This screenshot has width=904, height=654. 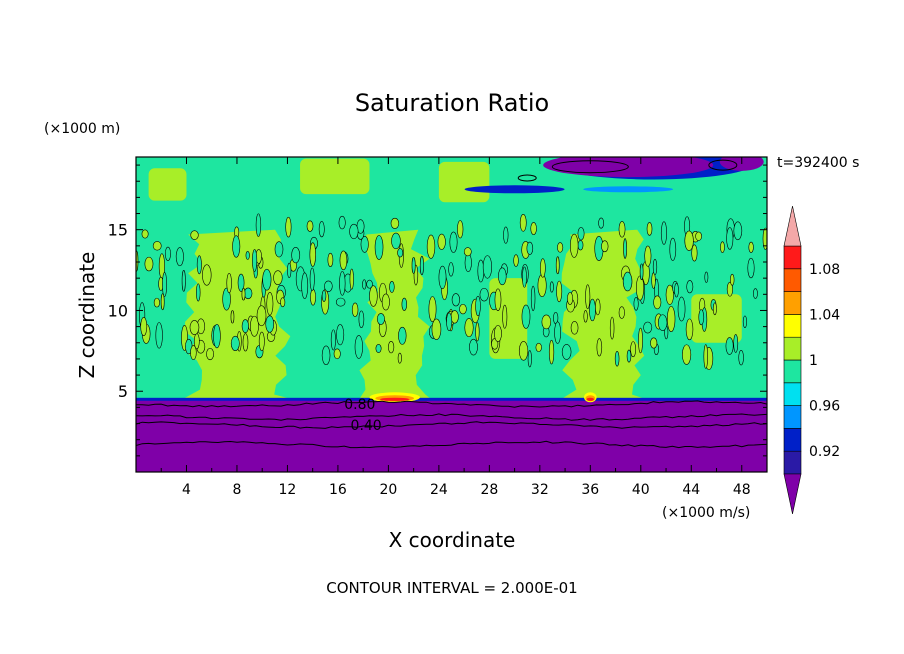 I want to click on colorbar-tick-label: 1.04, so click(x=824, y=315).